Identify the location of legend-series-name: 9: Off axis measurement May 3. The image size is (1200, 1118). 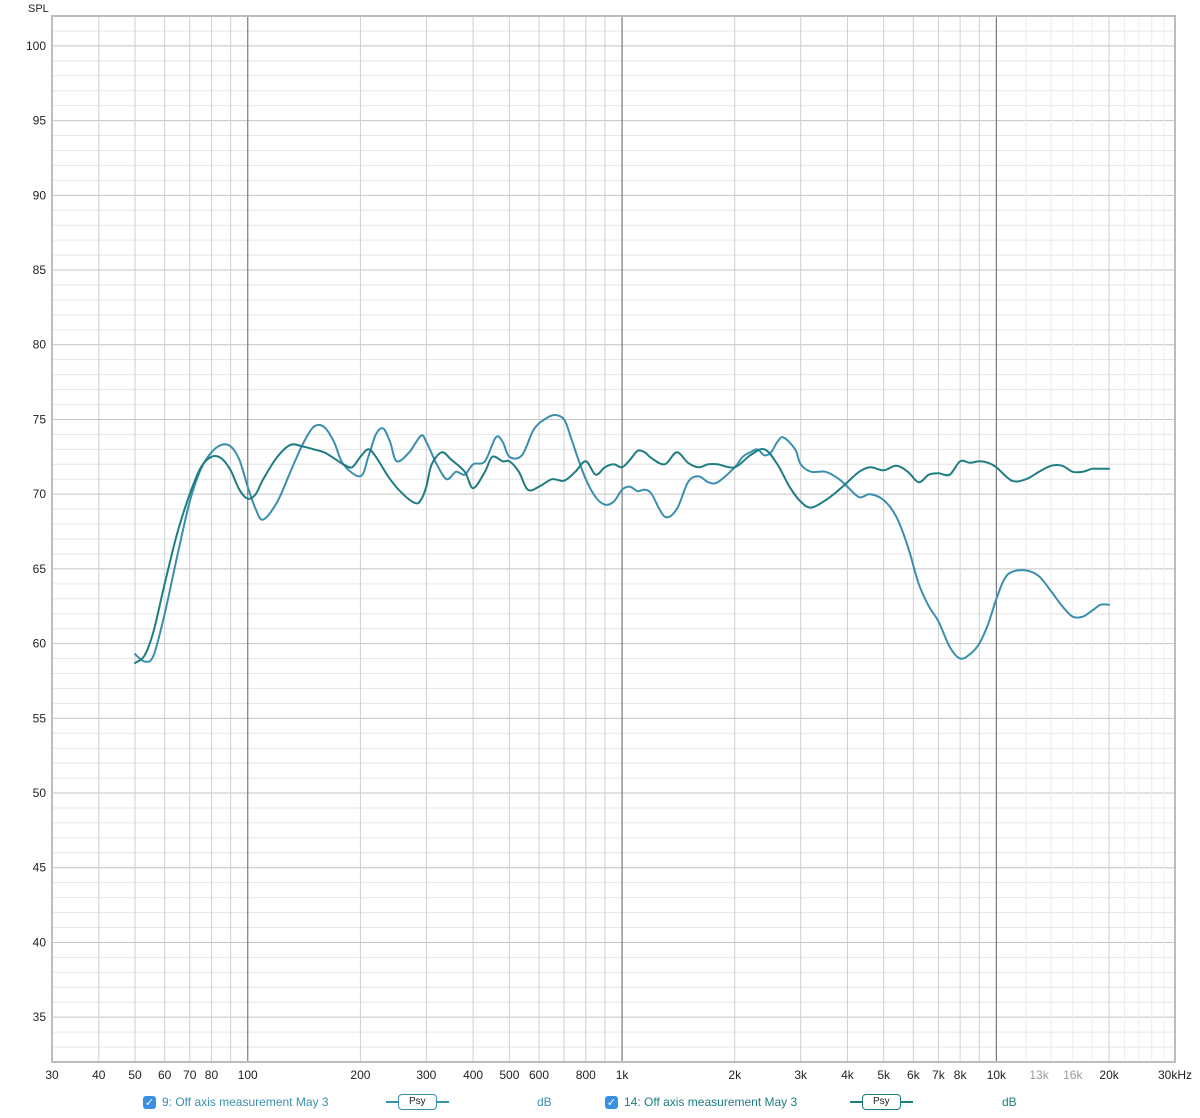
(245, 1102).